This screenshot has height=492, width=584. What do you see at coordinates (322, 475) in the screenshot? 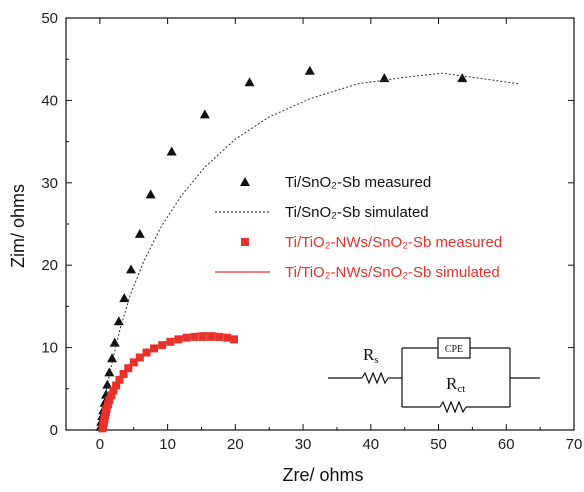
I see `x-axis-title: Zre/ ohms` at bounding box center [322, 475].